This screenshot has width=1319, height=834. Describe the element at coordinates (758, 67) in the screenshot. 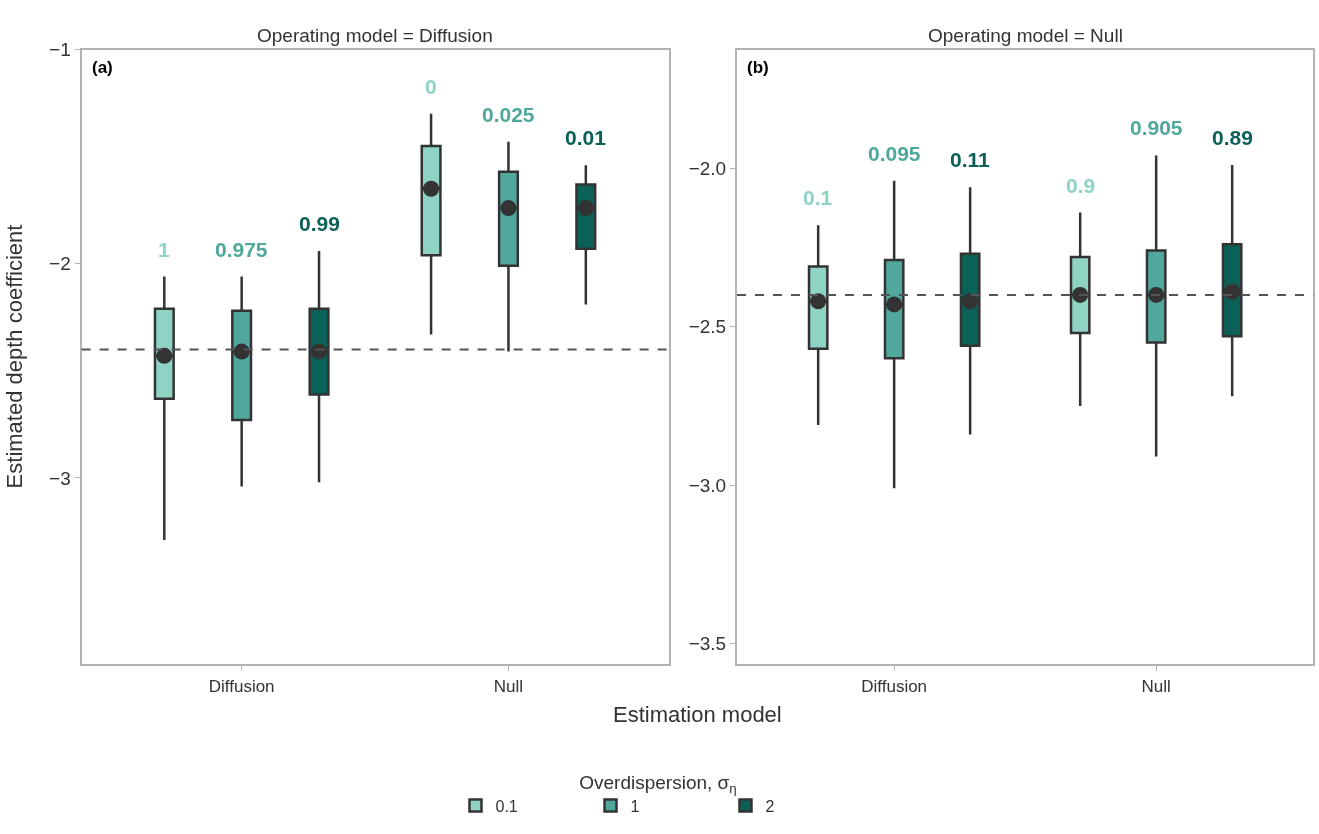

I see `annotation: (b)` at that location.